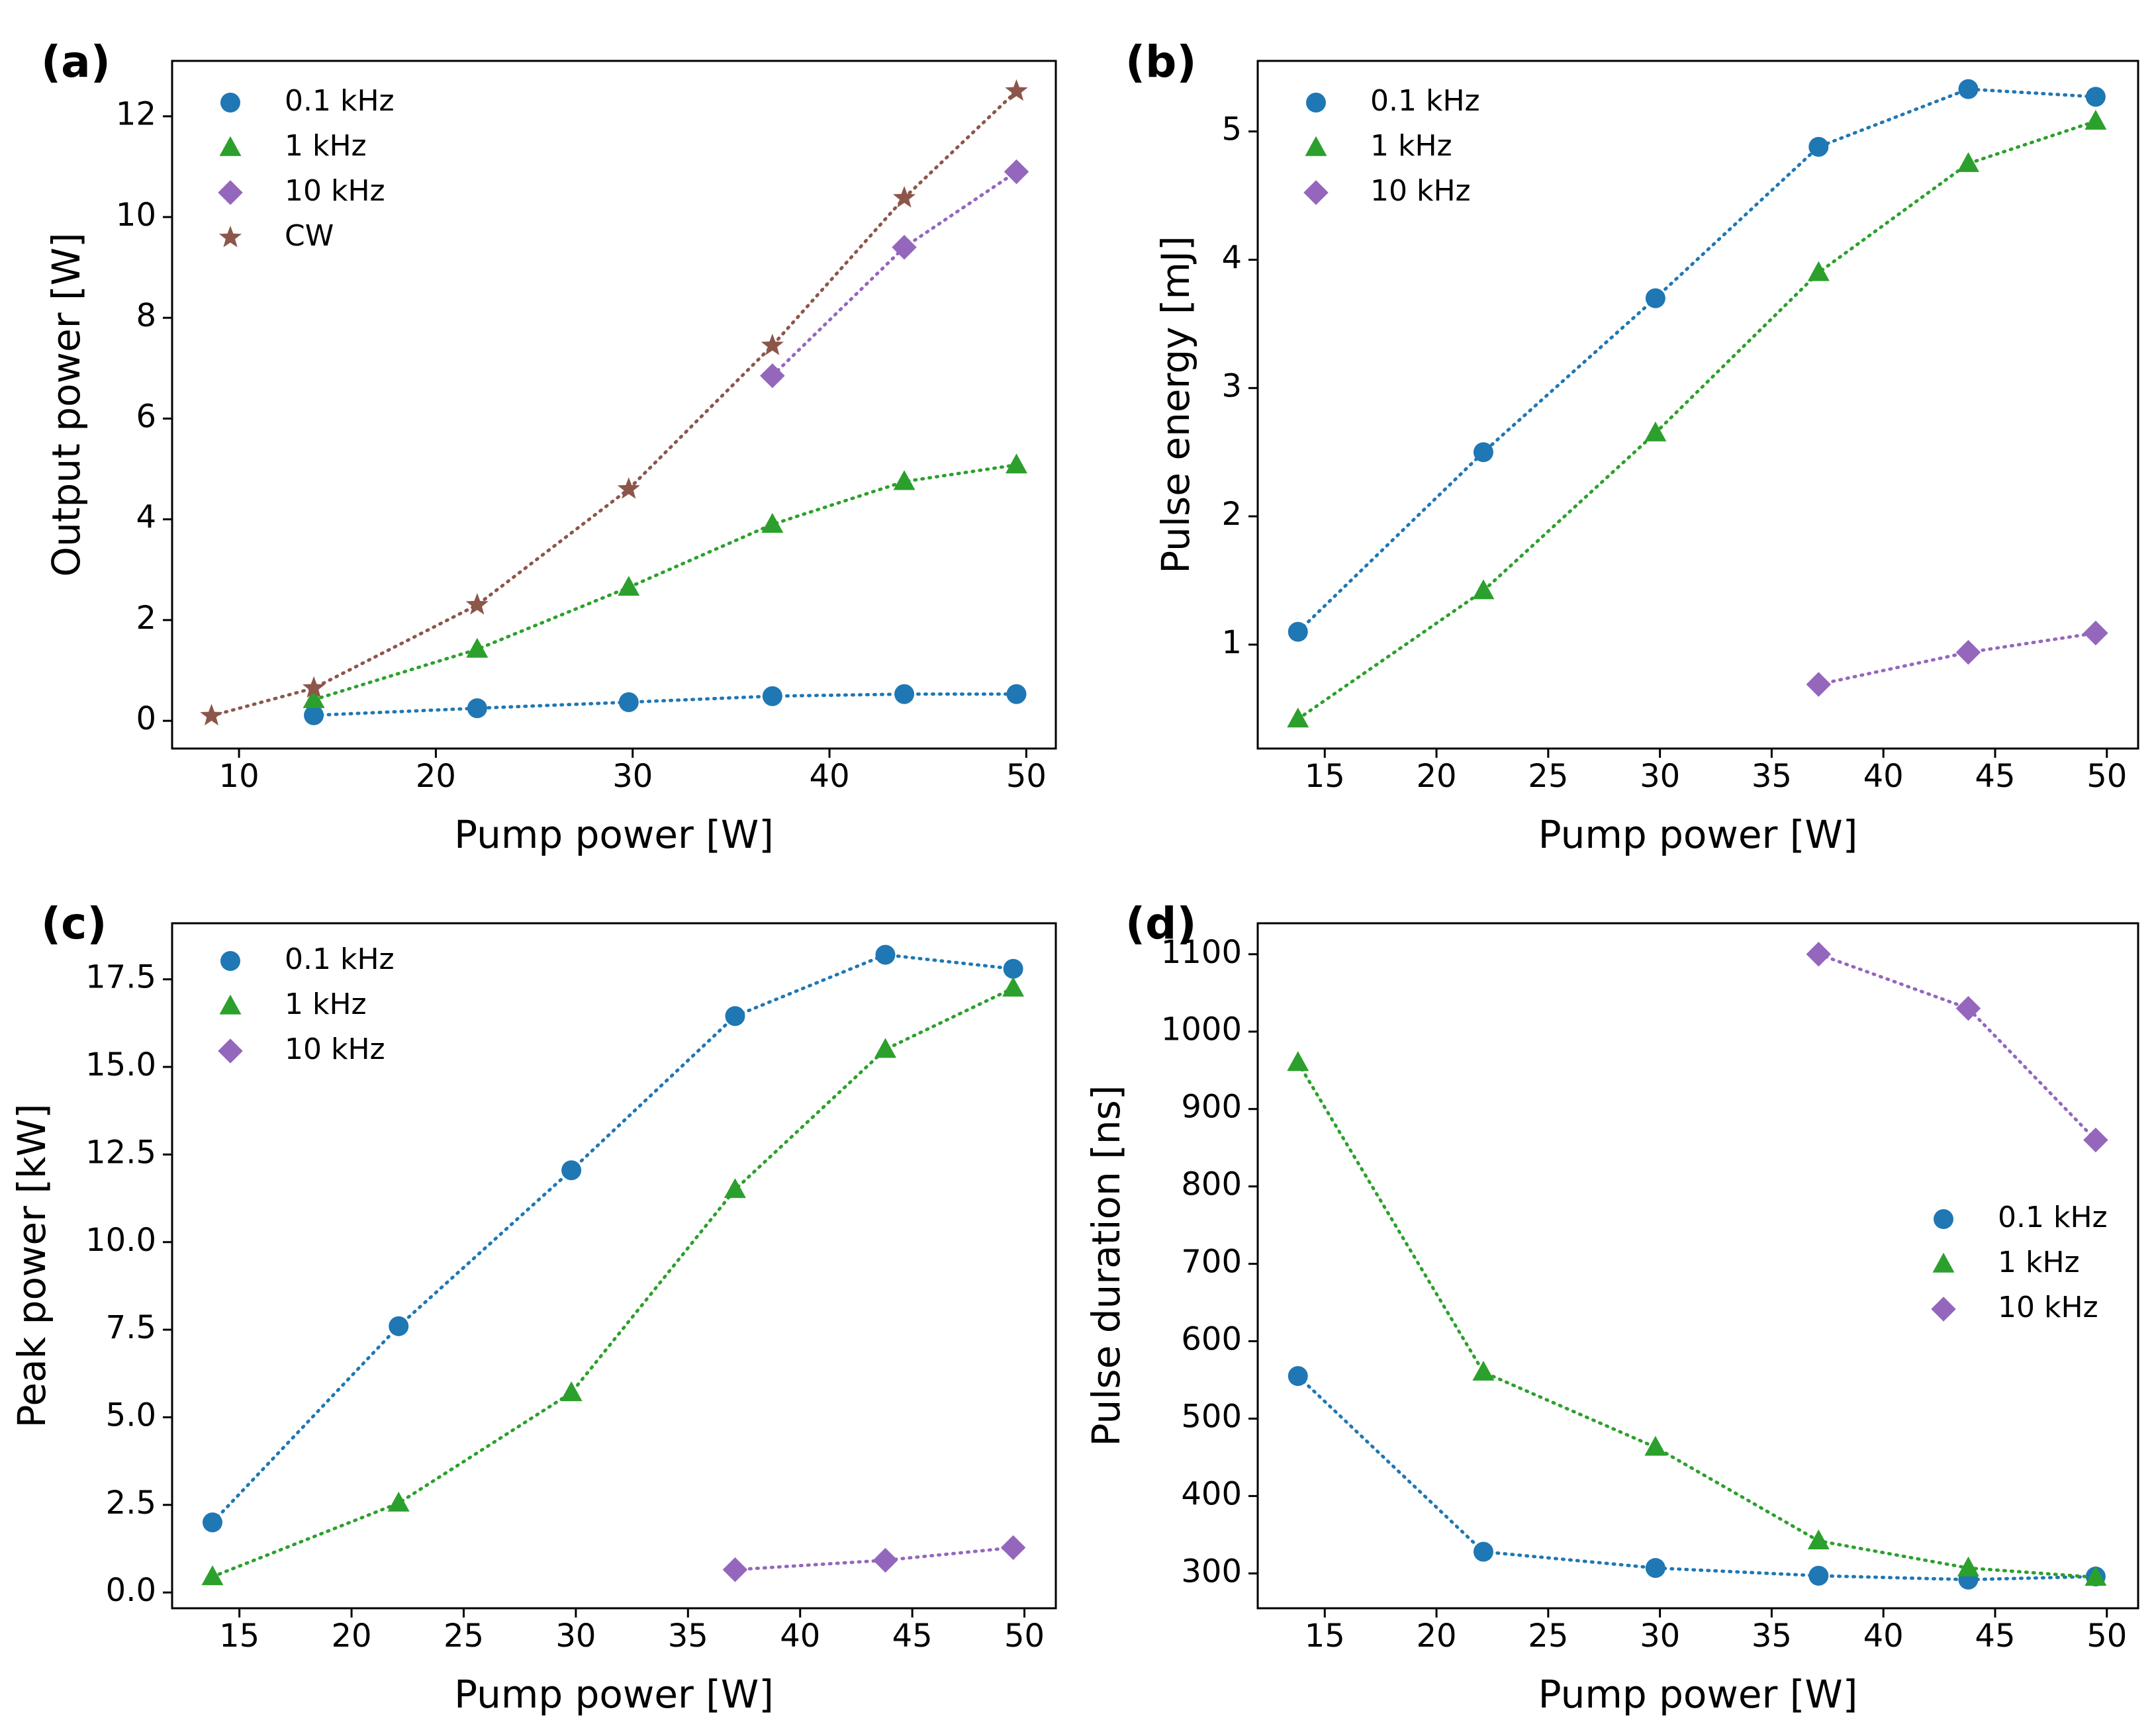 This screenshot has height=1734, width=2156. What do you see at coordinates (1201, 1029) in the screenshot?
I see `y-tick-label: 1000` at bounding box center [1201, 1029].